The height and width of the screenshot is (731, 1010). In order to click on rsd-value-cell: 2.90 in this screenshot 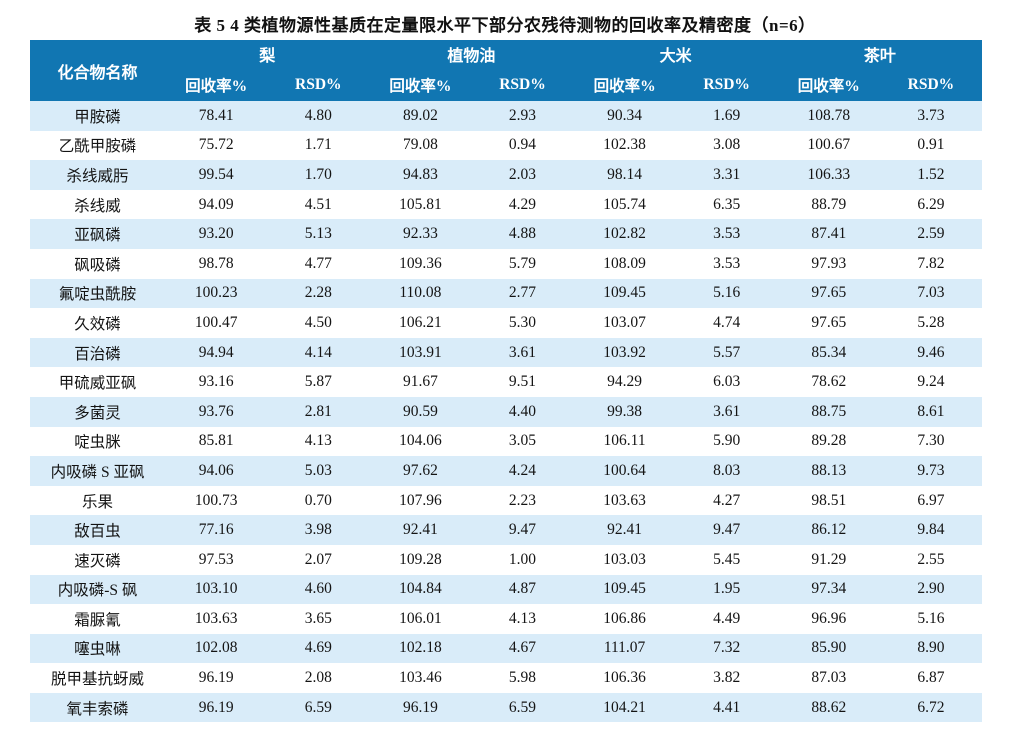, I will do `click(930, 589)`.